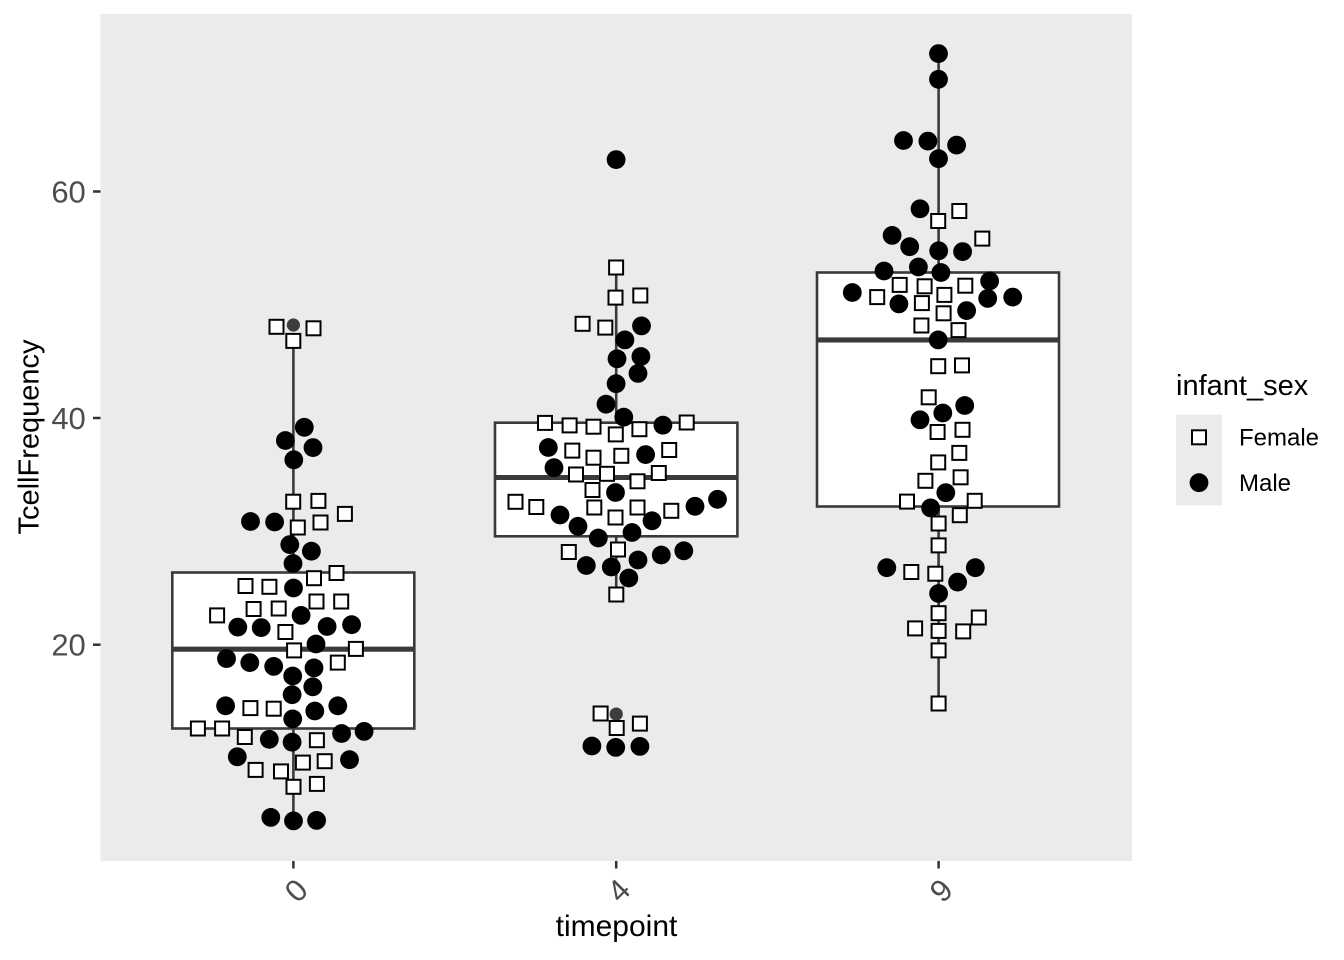 This screenshot has height=960, width=1344. I want to click on svg-text: timepoint, so click(617, 926).